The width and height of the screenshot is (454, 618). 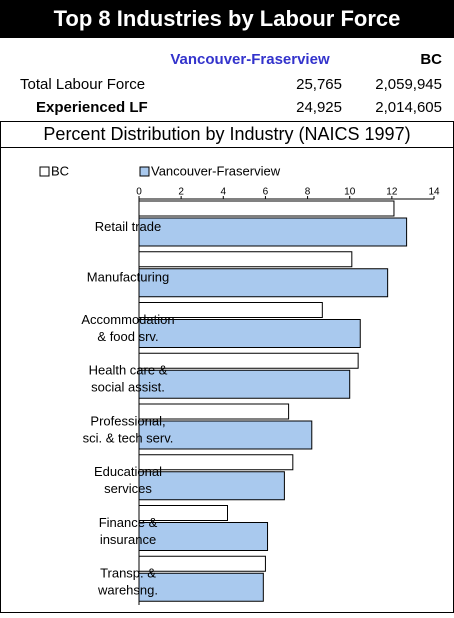 What do you see at coordinates (408, 84) in the screenshot?
I see `cell: 2,059,945` at bounding box center [408, 84].